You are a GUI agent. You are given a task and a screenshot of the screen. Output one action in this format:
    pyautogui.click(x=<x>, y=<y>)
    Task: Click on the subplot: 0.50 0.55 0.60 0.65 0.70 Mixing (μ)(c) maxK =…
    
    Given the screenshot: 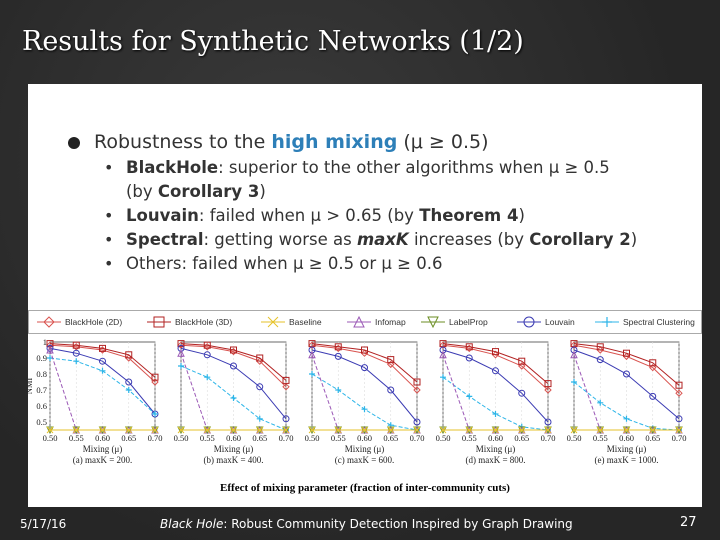 What is the action you would take?
    pyautogui.click(x=365, y=402)
    